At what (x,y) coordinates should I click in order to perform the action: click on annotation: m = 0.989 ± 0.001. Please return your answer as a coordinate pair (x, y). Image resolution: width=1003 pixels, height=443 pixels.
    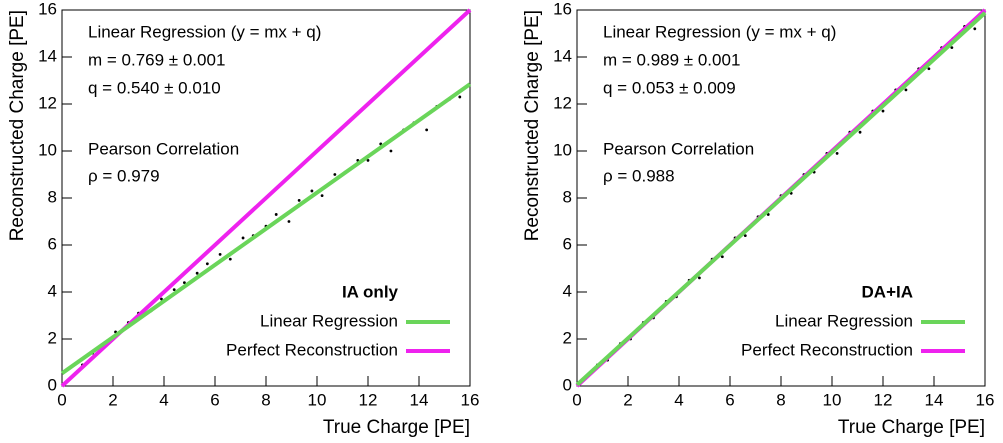
    Looking at the image, I should click on (671, 59).